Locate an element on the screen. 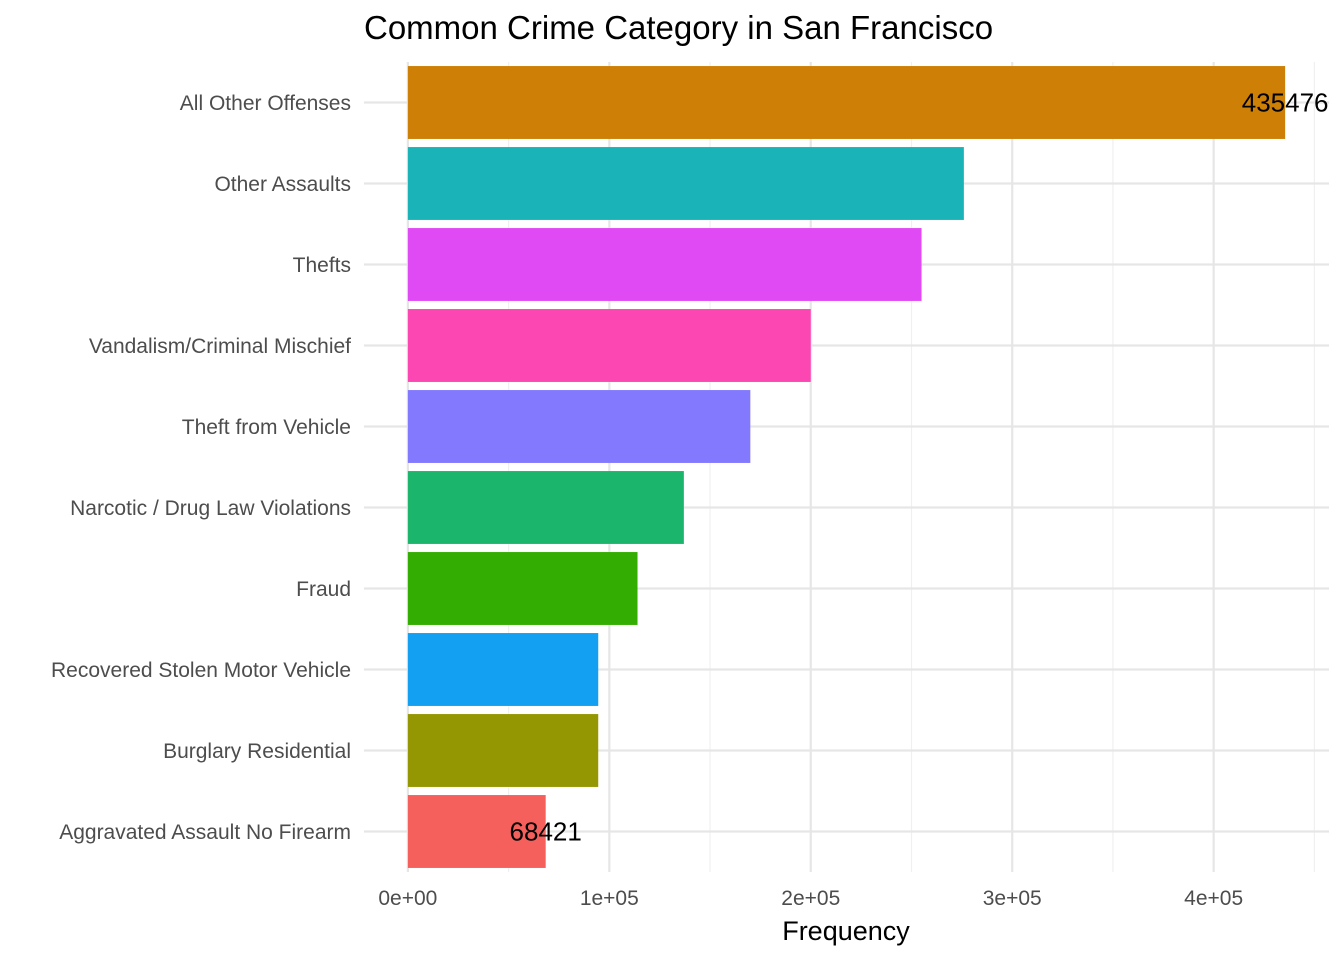  category-label: All Other Offenses is located at coordinates (265, 103).